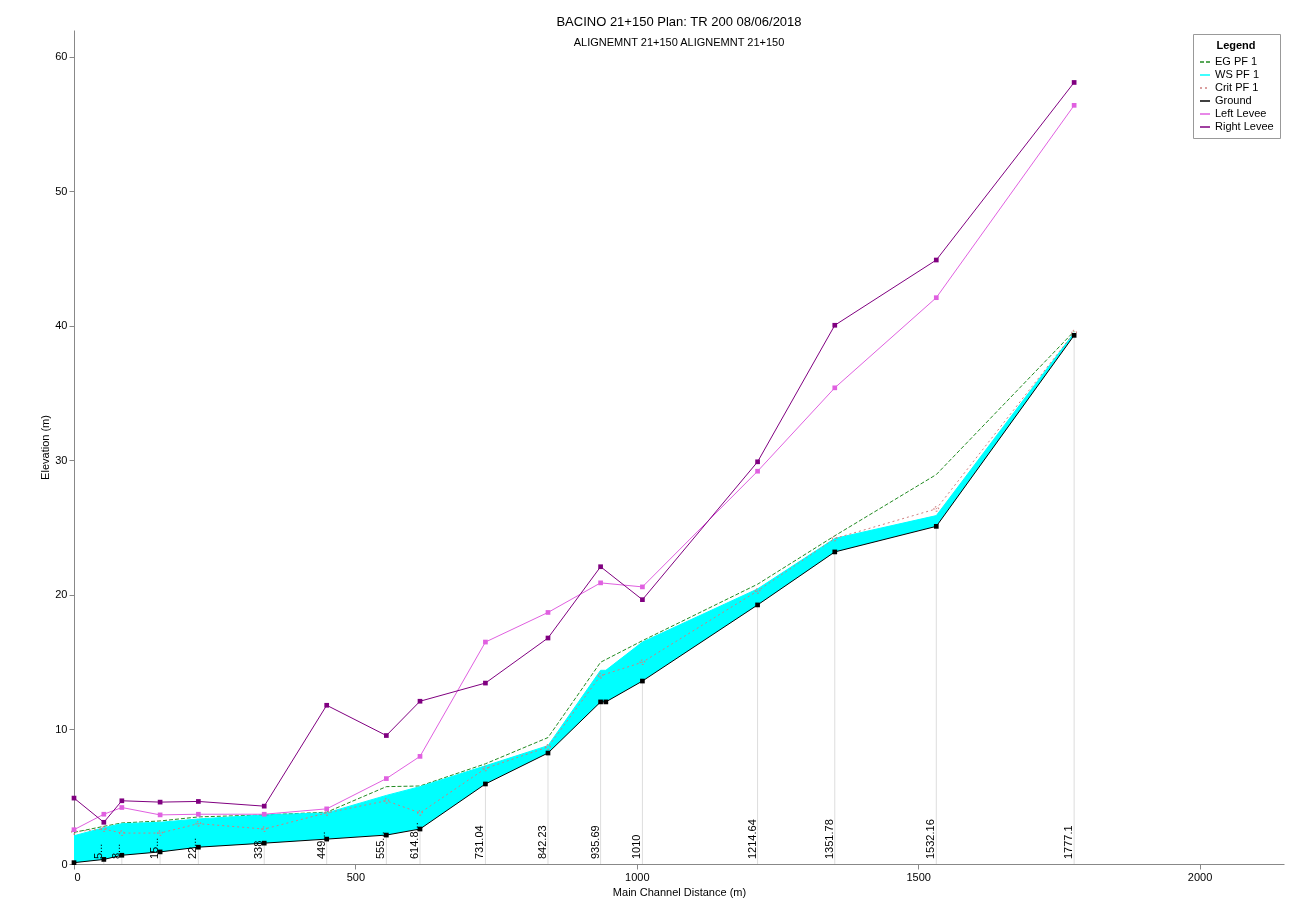  Describe the element at coordinates (542, 842) in the screenshot. I see `annotation: 842.23` at that location.